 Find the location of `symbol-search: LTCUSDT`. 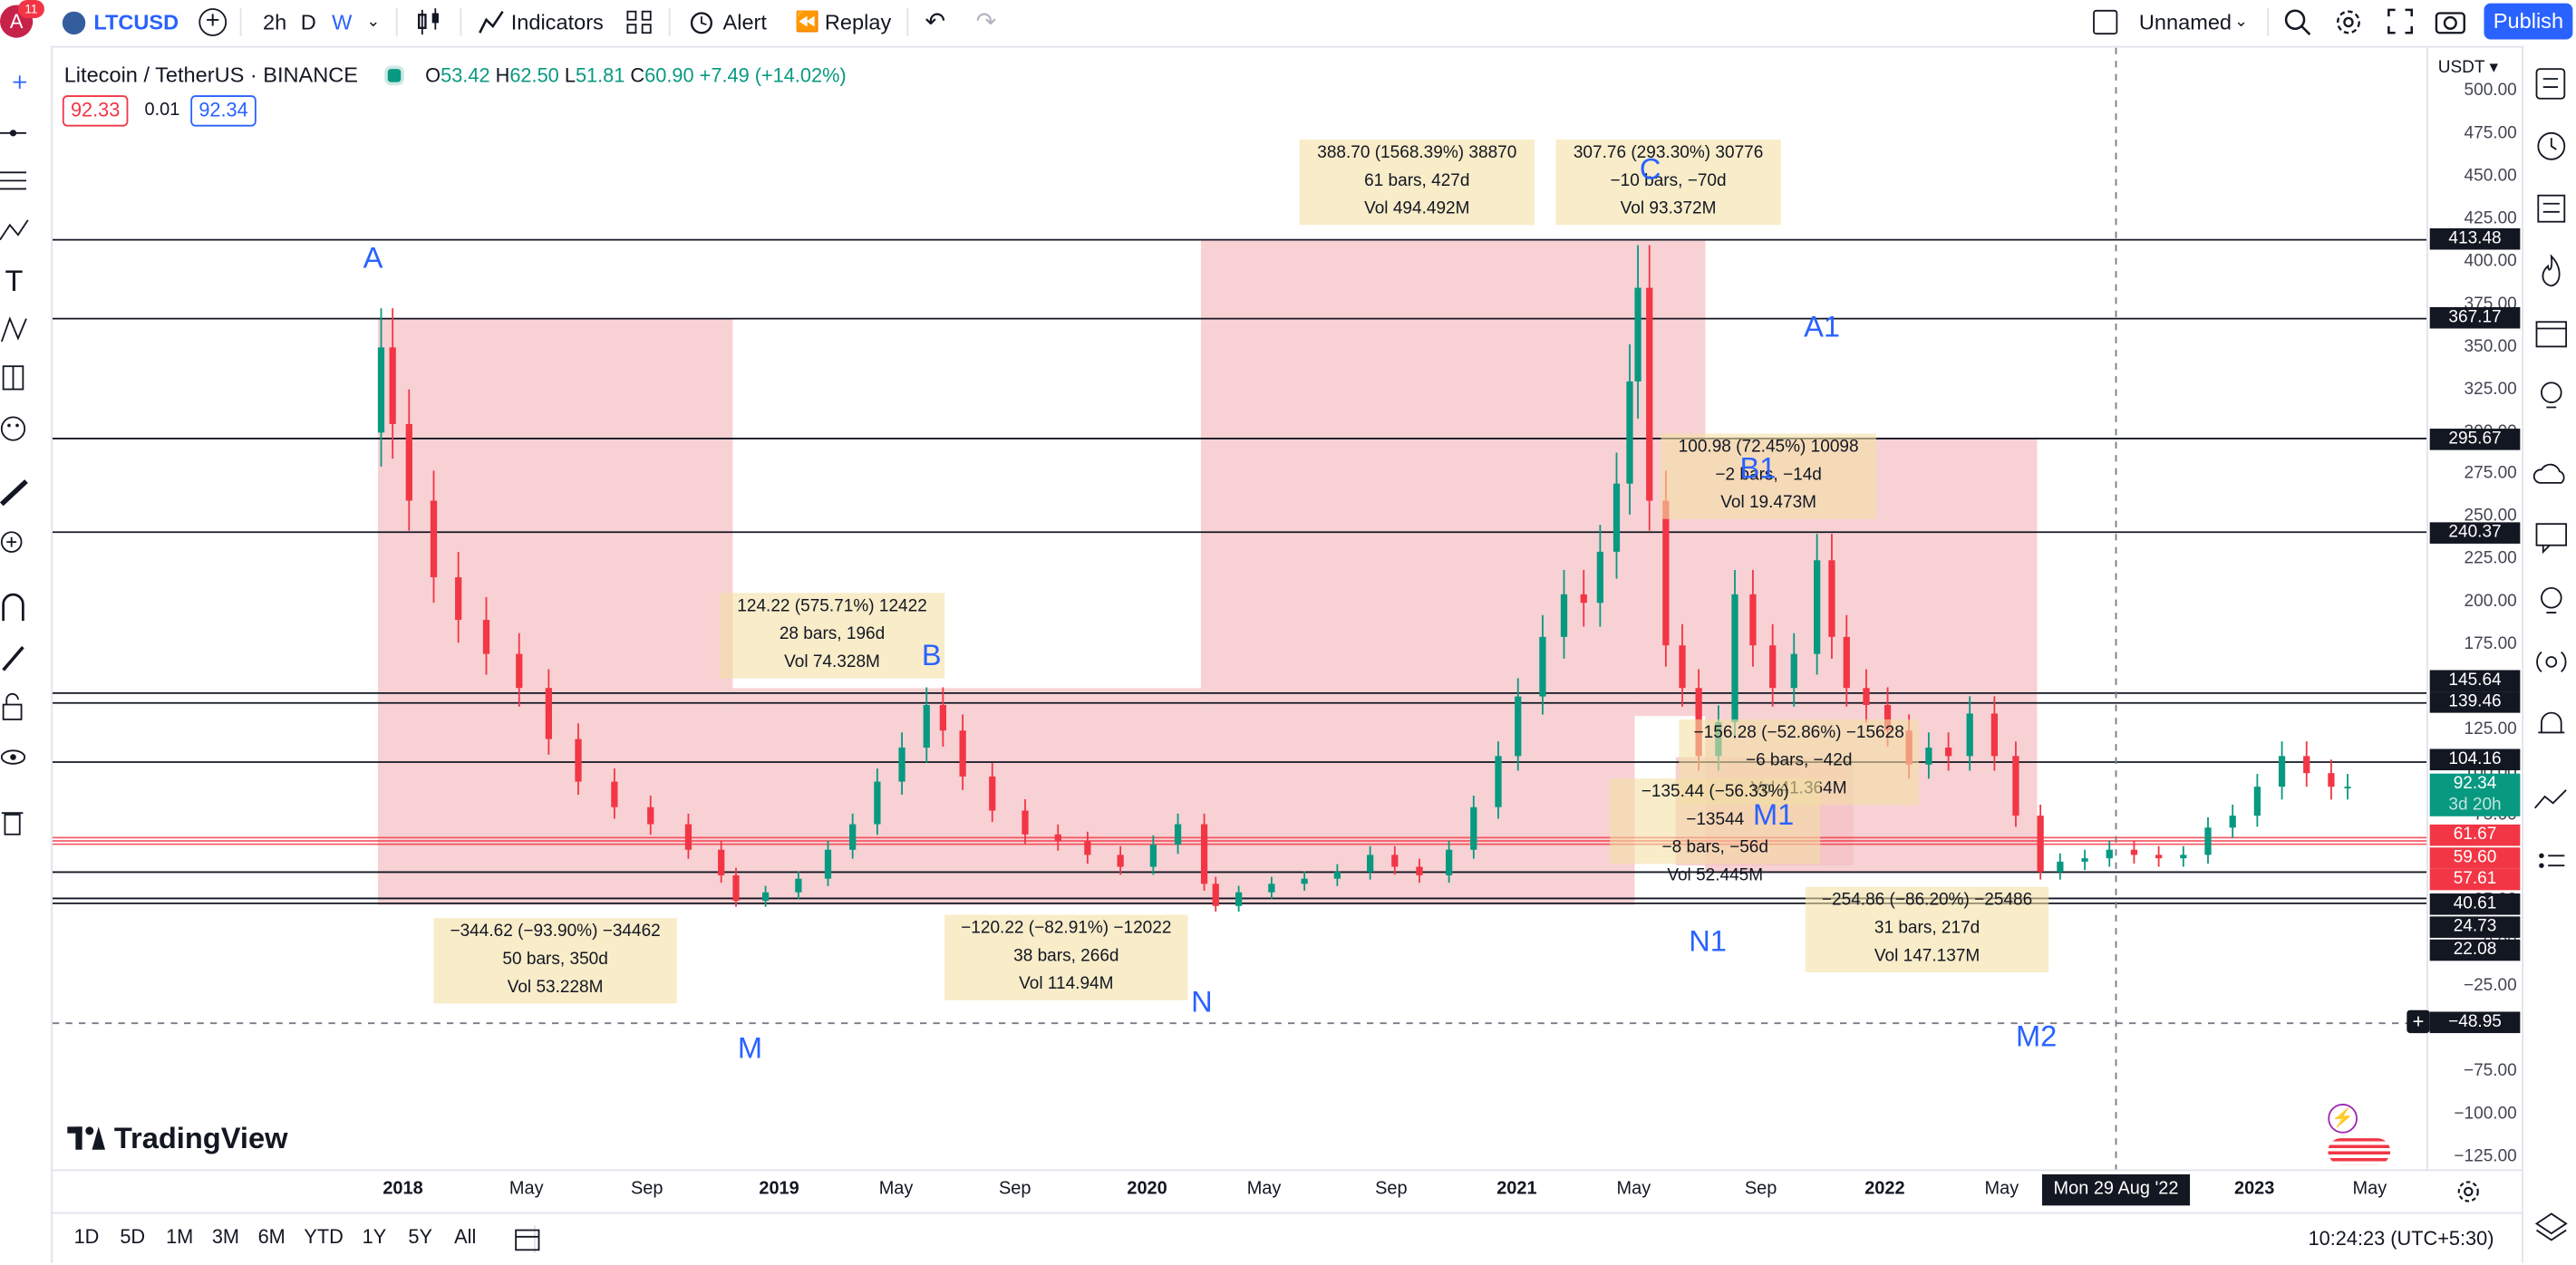

symbol-search: LTCUSDT is located at coordinates (123, 23).